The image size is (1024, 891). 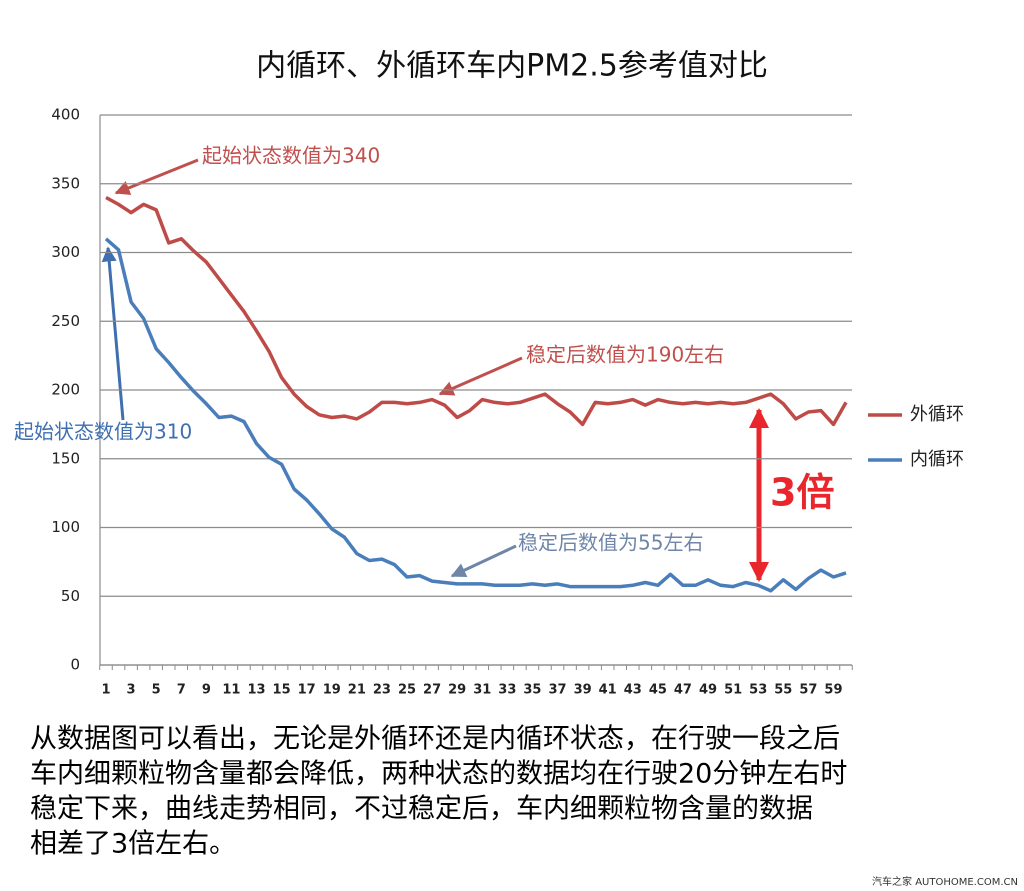 What do you see at coordinates (291, 156) in the screenshot?
I see `annotation: 起始状态数值为340` at bounding box center [291, 156].